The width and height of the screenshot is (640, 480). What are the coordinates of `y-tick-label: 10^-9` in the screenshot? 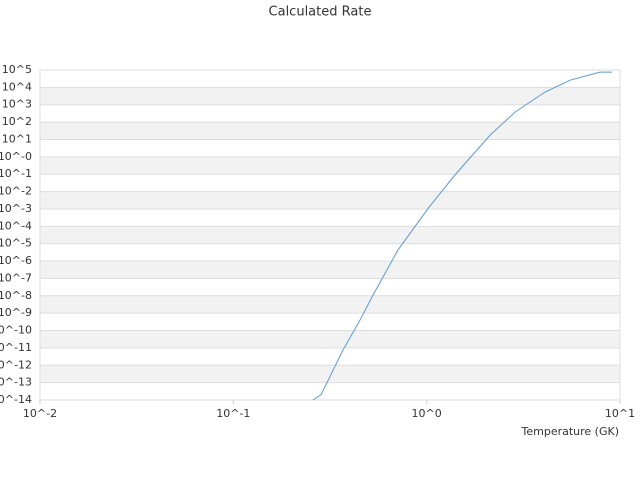 It's located at (16, 312).